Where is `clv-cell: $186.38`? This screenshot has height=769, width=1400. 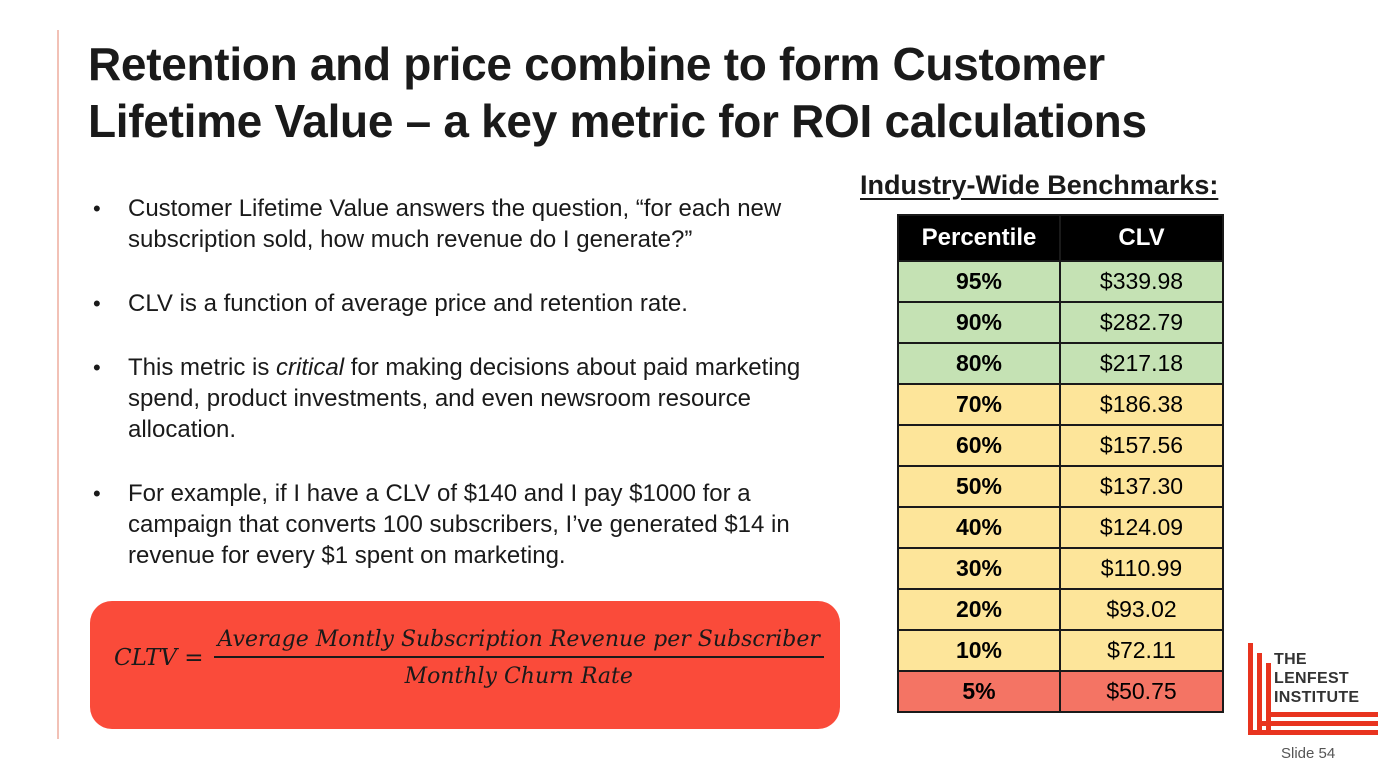
clv-cell: $186.38 is located at coordinates (1141, 404).